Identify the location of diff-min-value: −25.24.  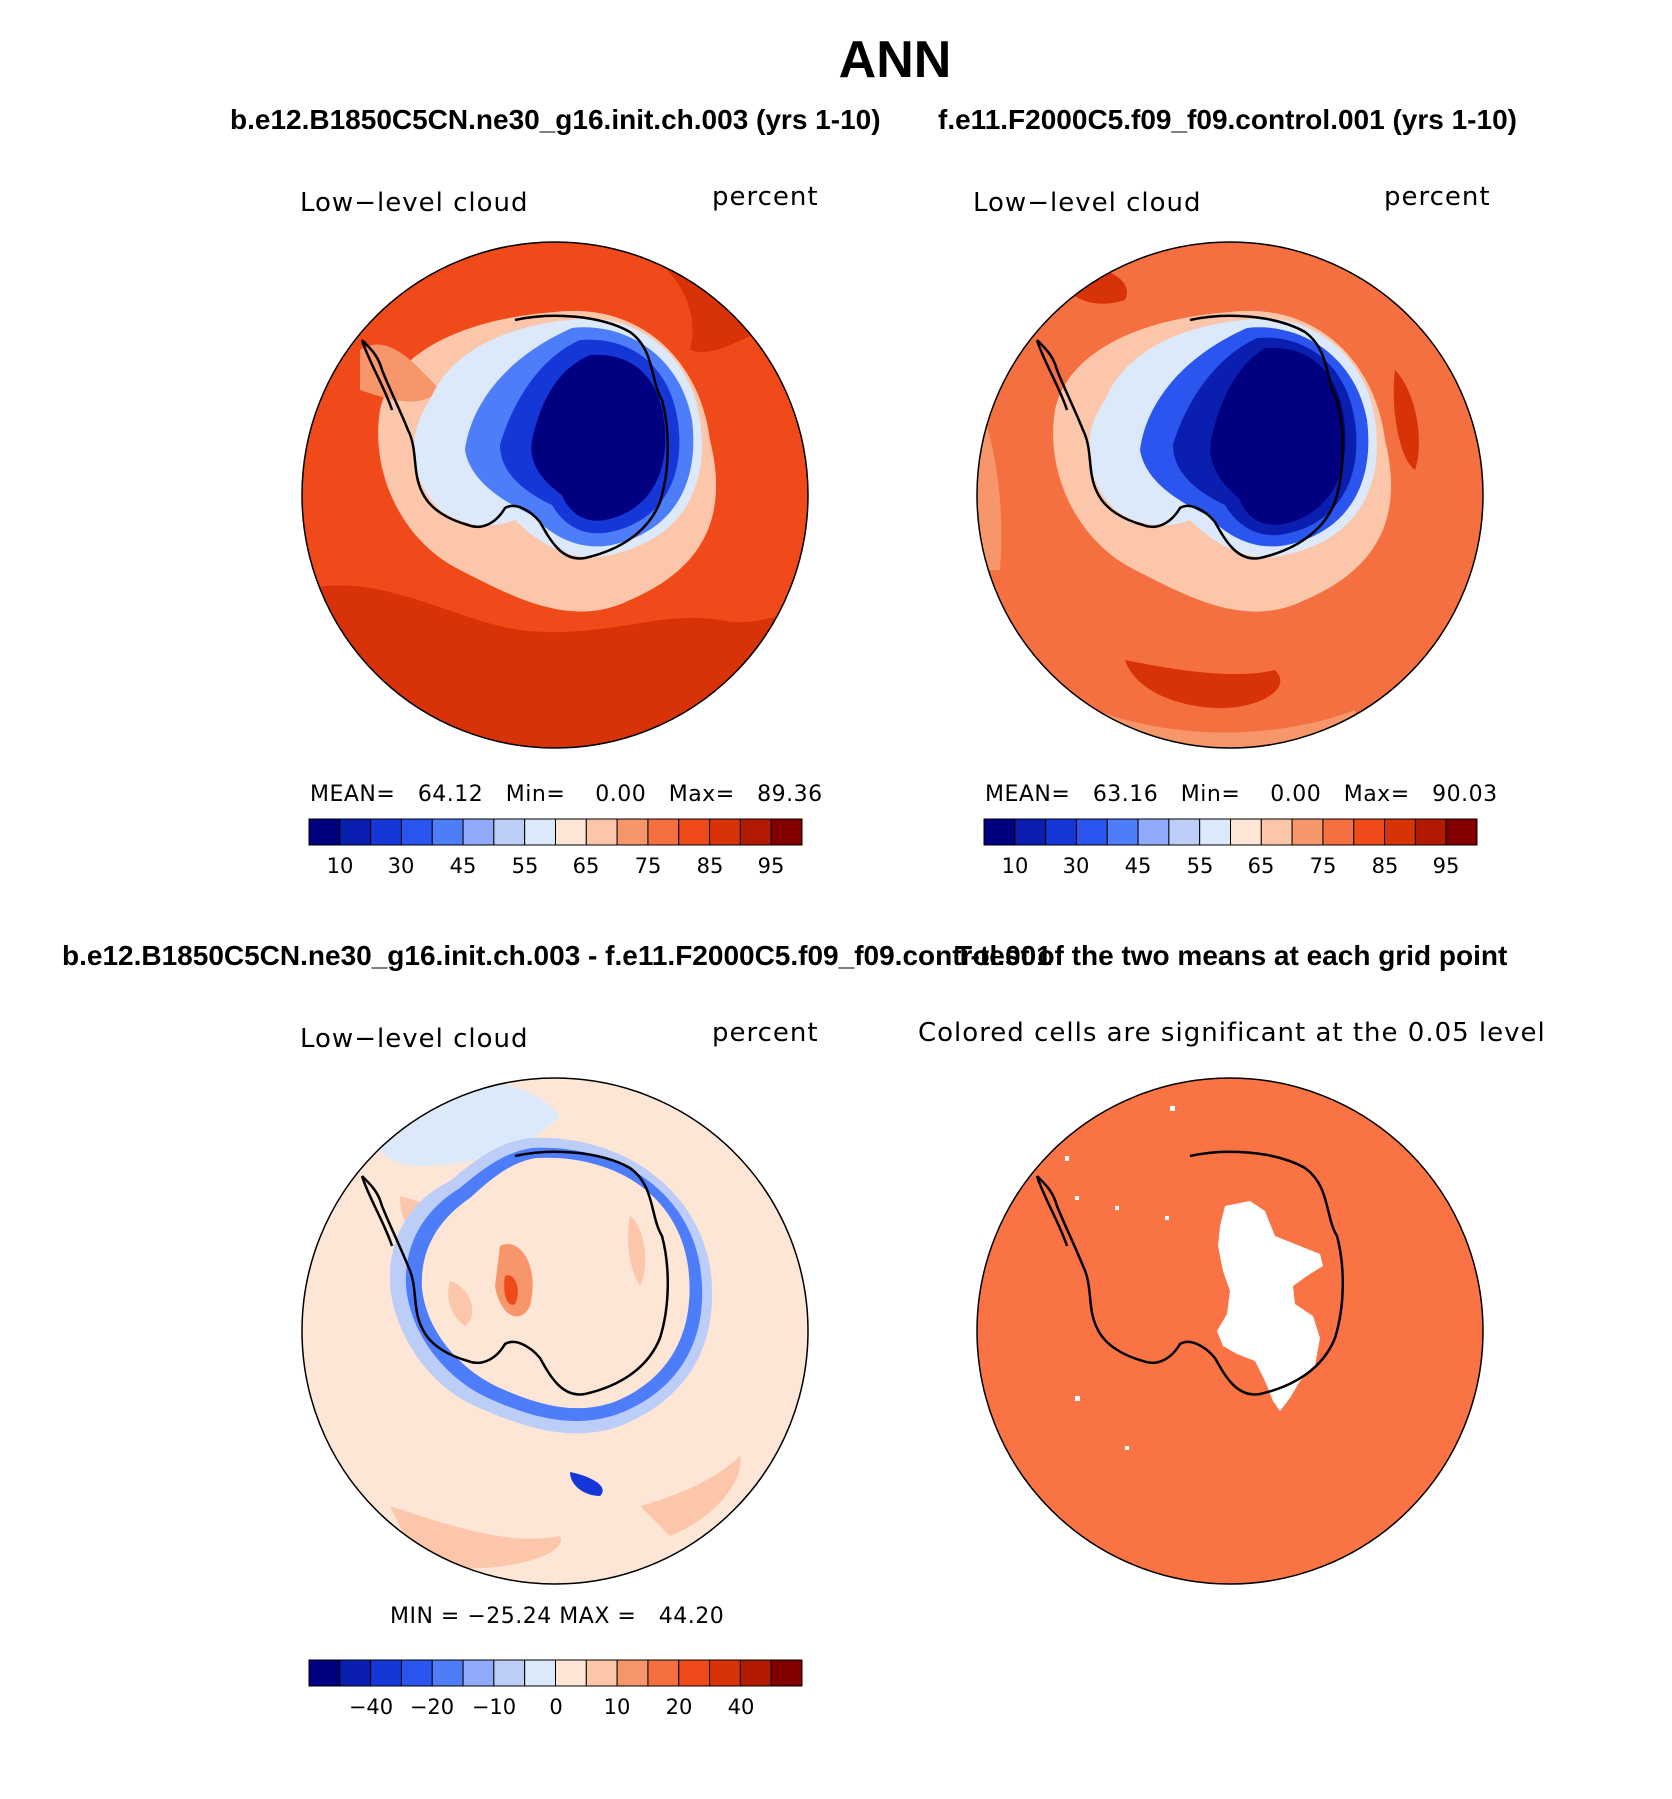
(509, 1616).